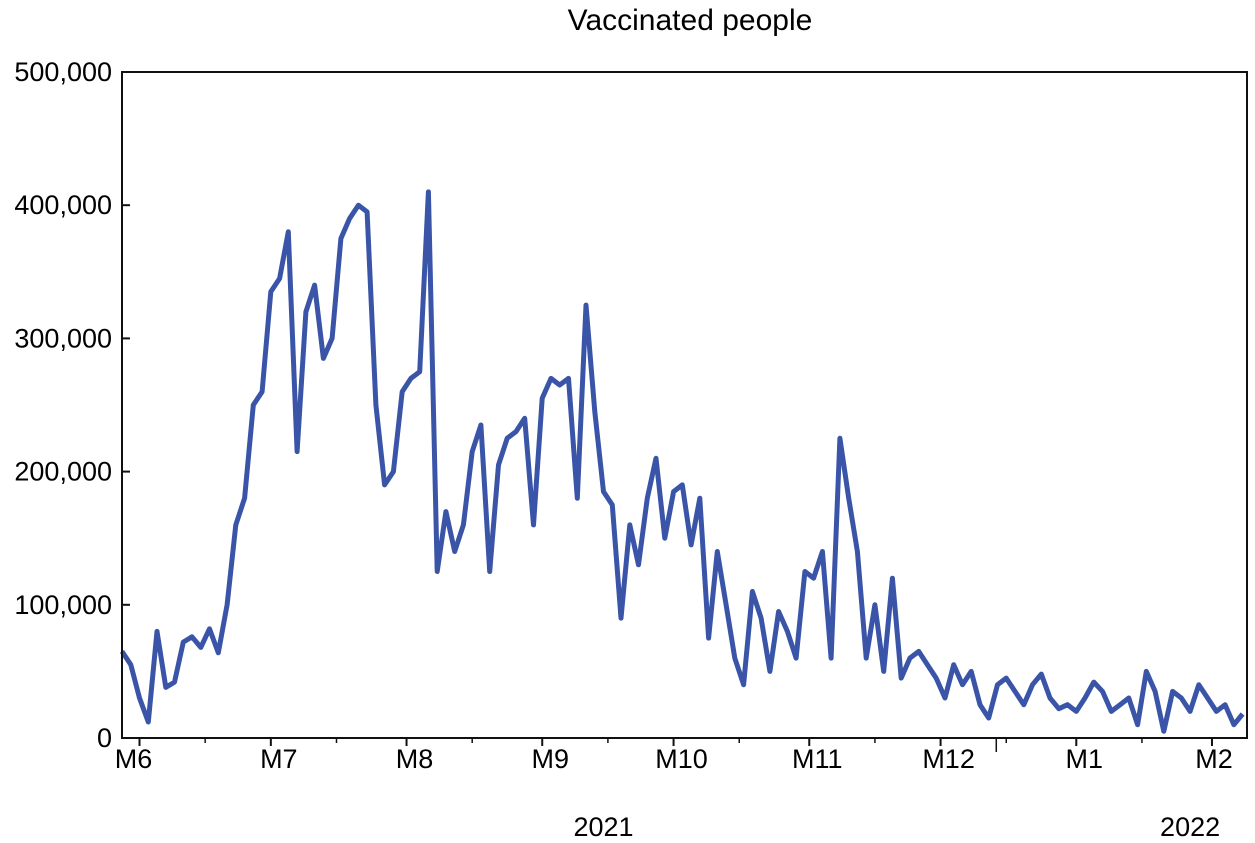 This screenshot has width=1255, height=843. What do you see at coordinates (279, 759) in the screenshot?
I see `x-tick-label: M7` at bounding box center [279, 759].